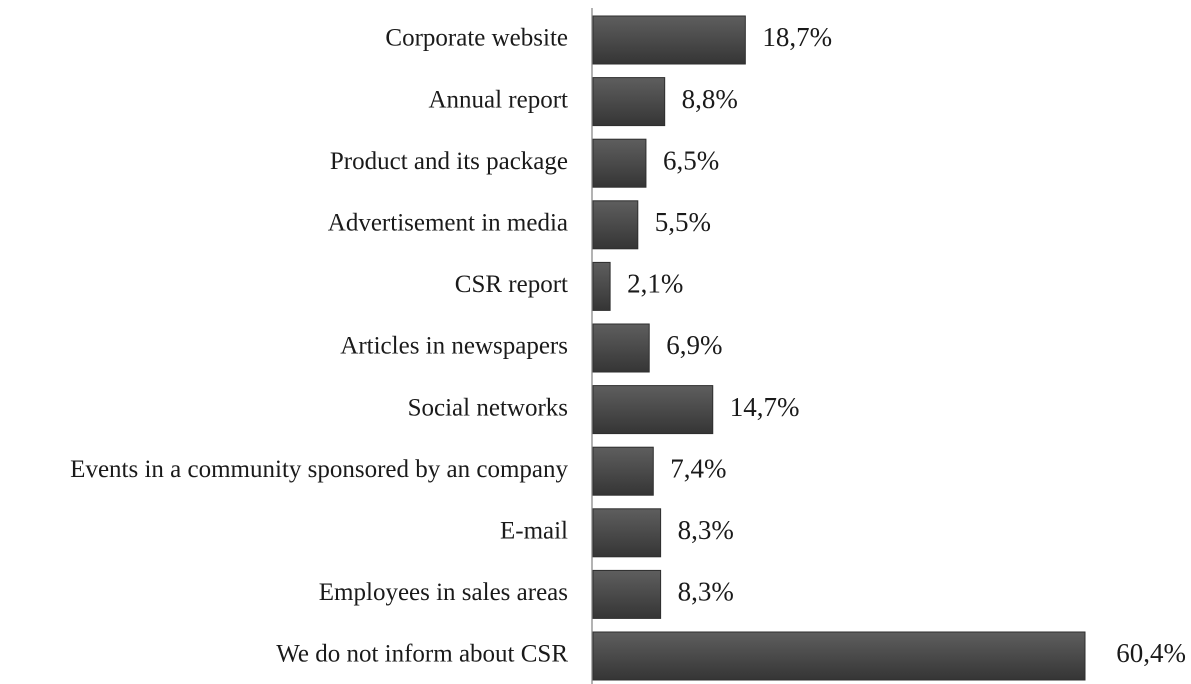 The width and height of the screenshot is (1191, 684). I want to click on category-label-0: Corporate website, so click(476, 38).